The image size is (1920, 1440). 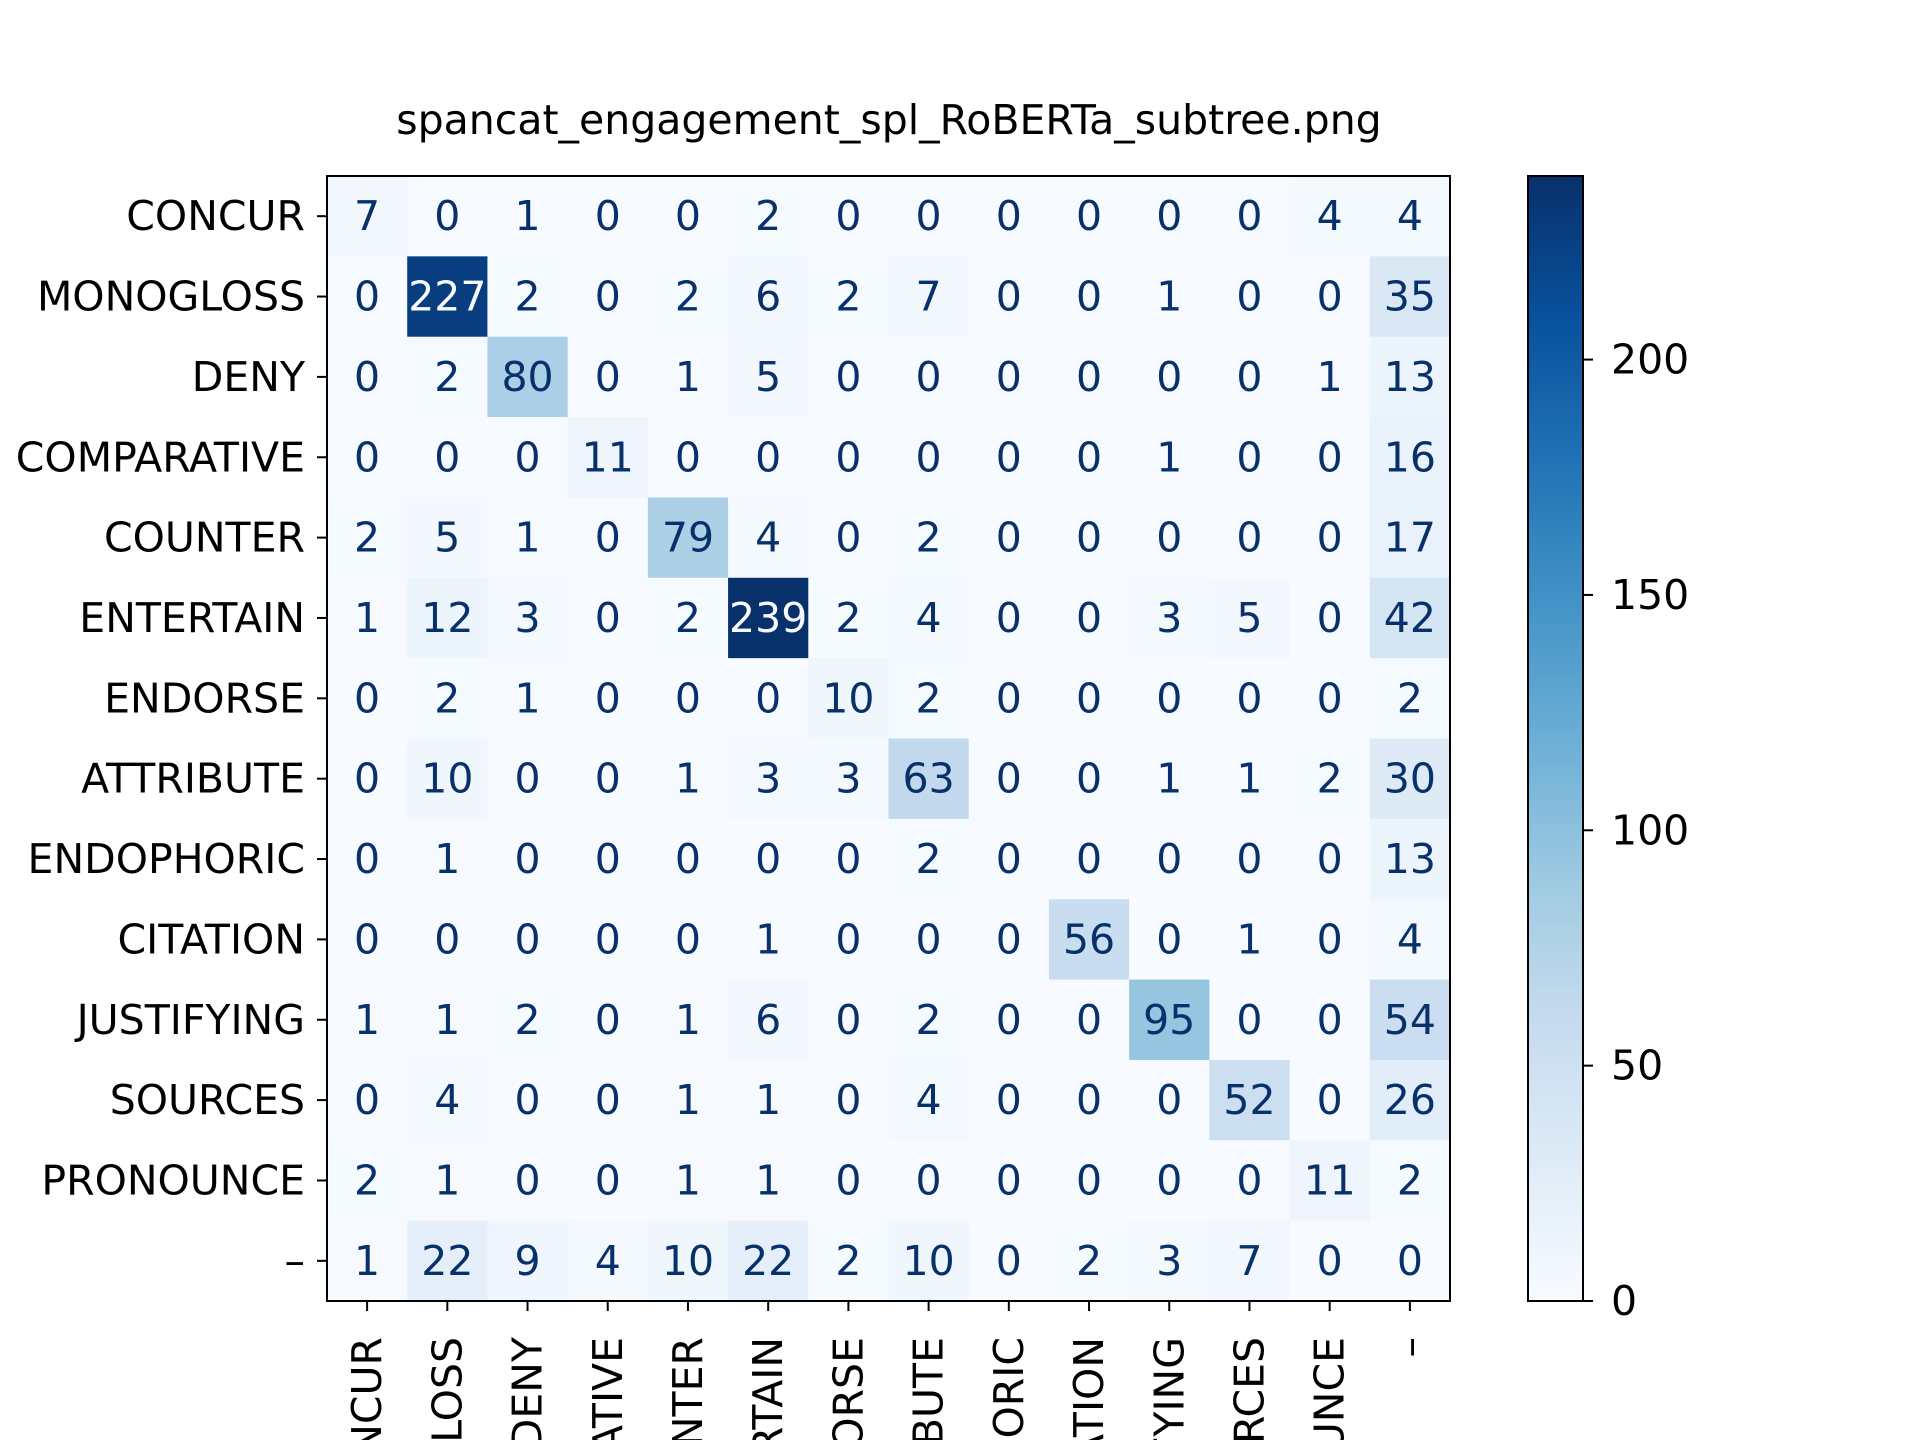 What do you see at coordinates (768, 297) in the screenshot?
I see `cell-label: 6` at bounding box center [768, 297].